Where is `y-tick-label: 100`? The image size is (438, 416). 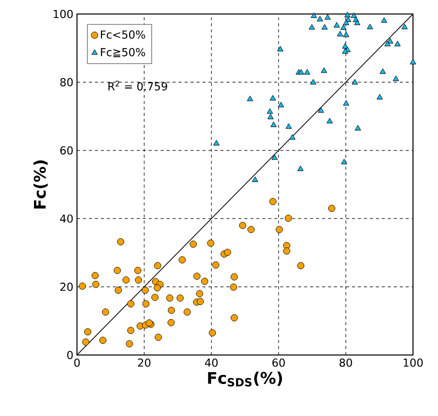
y-tick-label: 100 is located at coordinates (63, 14).